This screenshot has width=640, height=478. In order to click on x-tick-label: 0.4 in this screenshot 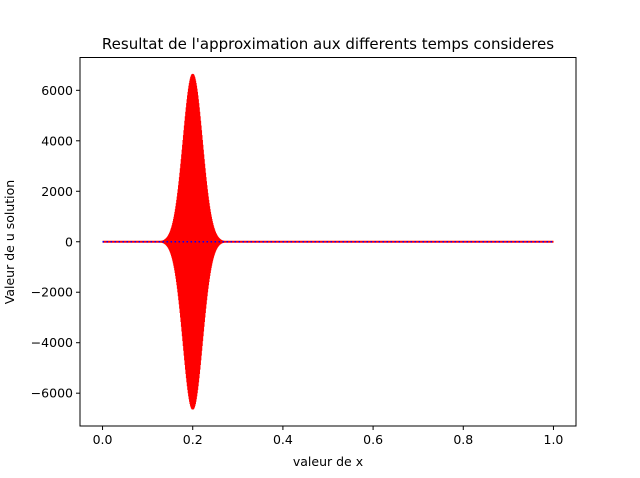, I will do `click(283, 439)`.